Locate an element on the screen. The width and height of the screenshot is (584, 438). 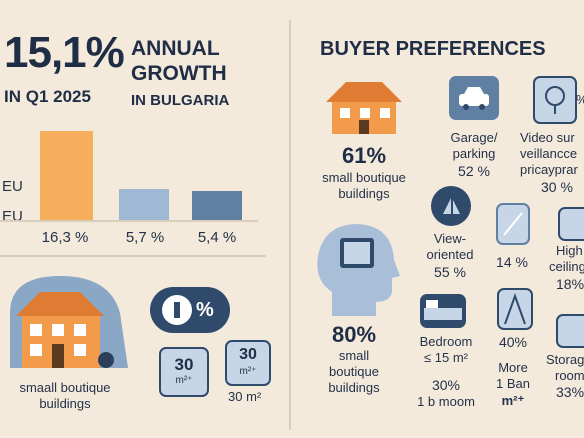
vertical-divider is located at coordinates (290, 225).